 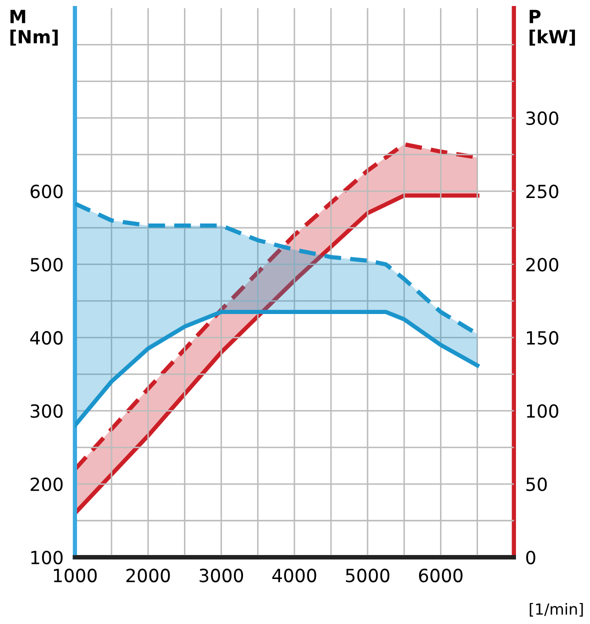 I want to click on y-tick-label: 500, so click(x=46, y=265).